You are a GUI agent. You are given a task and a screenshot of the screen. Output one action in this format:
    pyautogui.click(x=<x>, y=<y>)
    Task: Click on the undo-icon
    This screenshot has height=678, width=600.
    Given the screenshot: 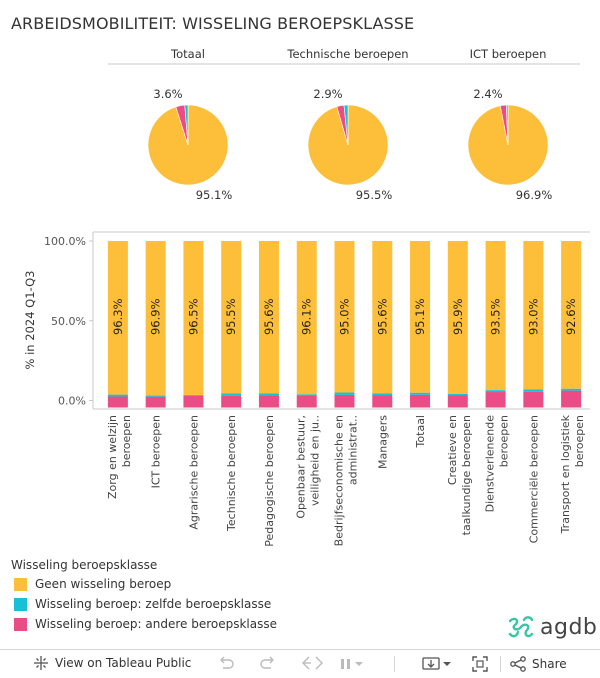 What is the action you would take?
    pyautogui.click(x=227, y=662)
    